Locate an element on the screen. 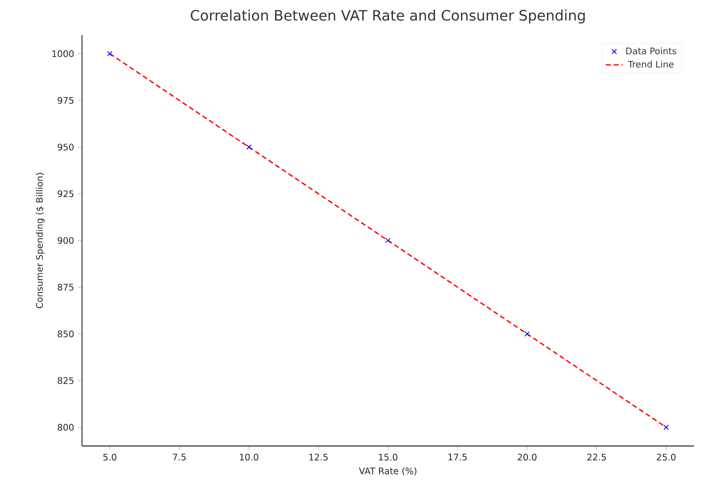 The height and width of the screenshot is (484, 703). chart-title: Correlation Between VAT Rate and Consumer Spending is located at coordinates (387, 17).